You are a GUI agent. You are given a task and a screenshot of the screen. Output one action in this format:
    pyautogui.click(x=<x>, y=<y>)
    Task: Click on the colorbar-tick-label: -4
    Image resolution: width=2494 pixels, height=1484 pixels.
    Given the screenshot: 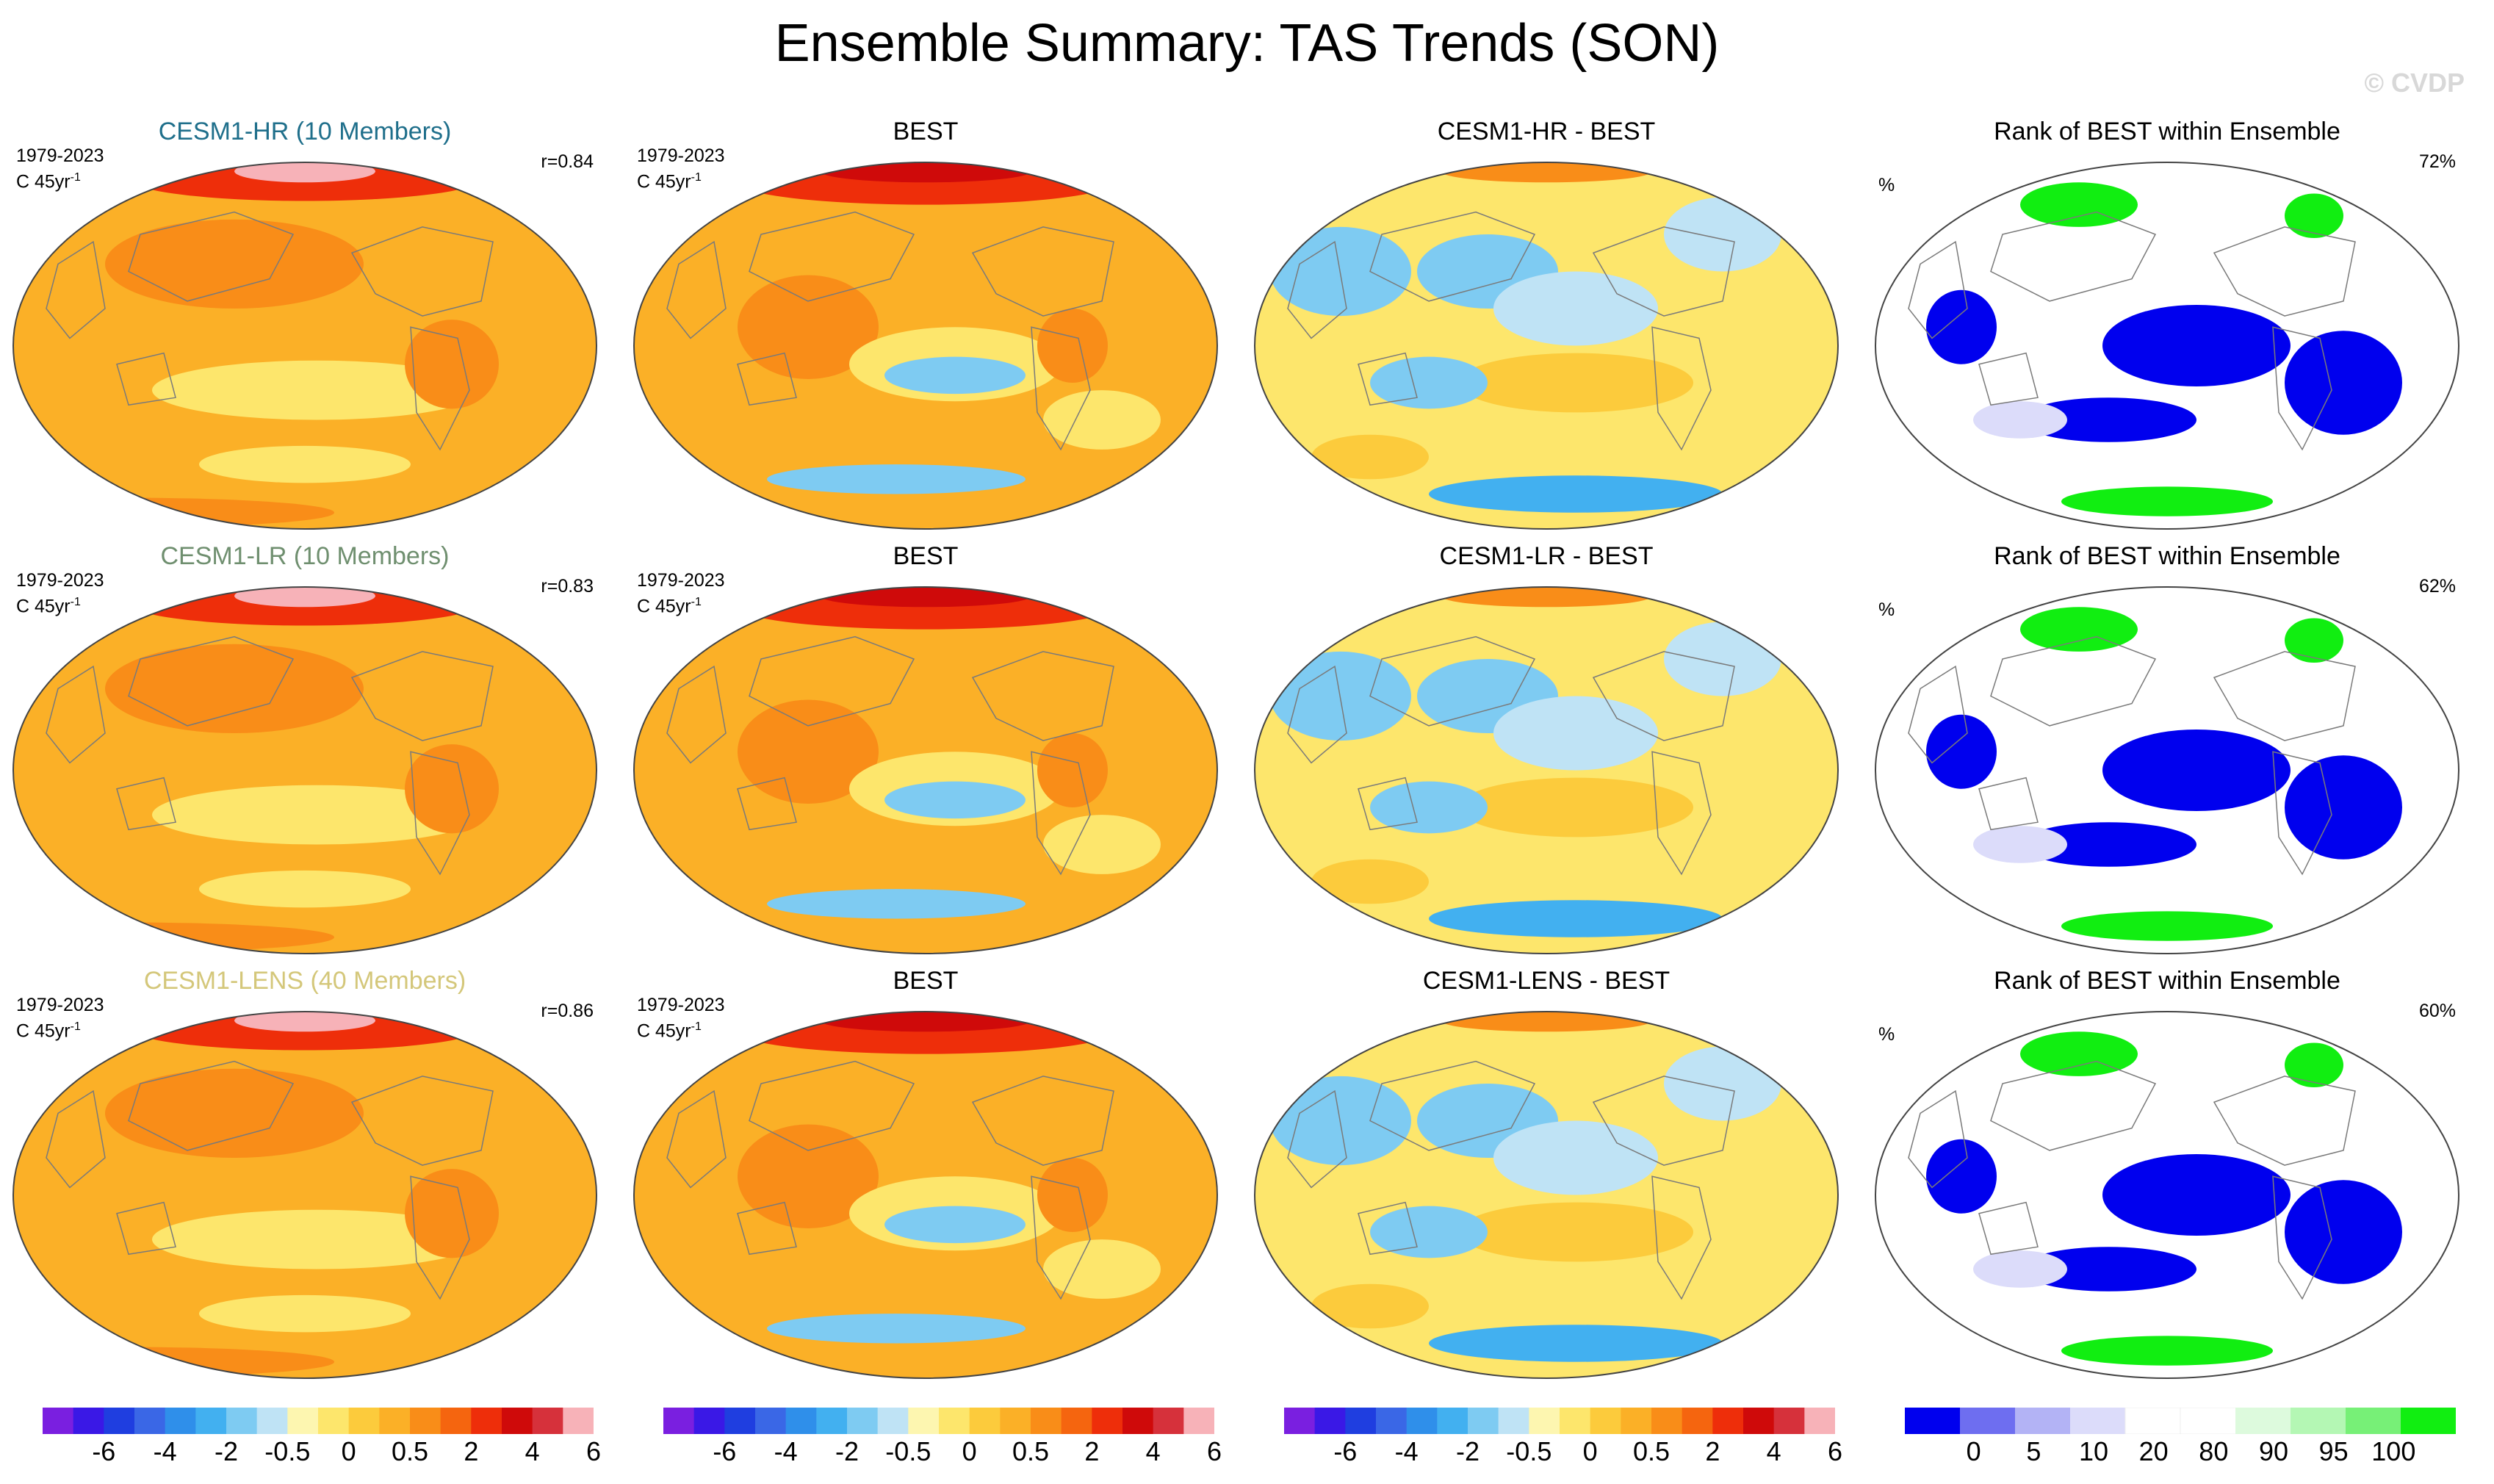 What is the action you would take?
    pyautogui.click(x=786, y=1451)
    